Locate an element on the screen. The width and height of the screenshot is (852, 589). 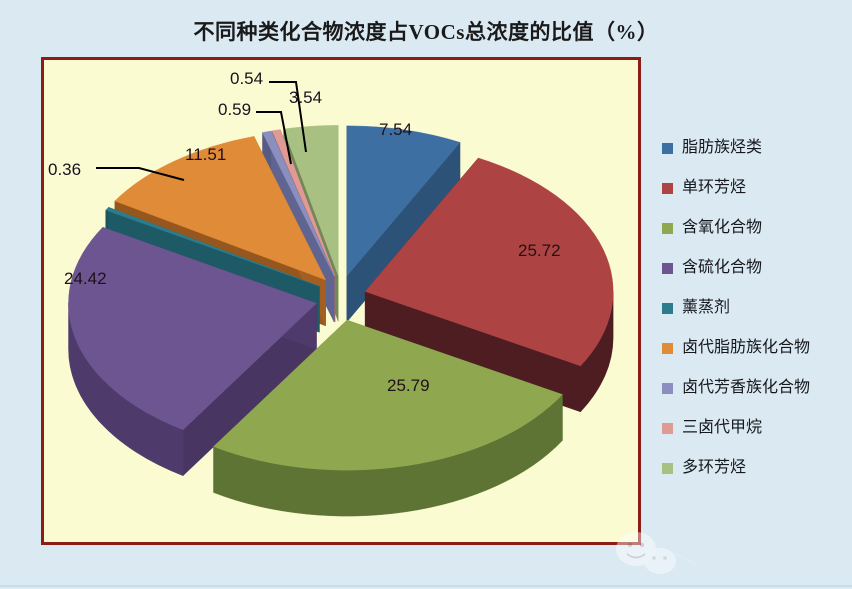
pie-slice-含氧化合物 is located at coordinates (388, 395).